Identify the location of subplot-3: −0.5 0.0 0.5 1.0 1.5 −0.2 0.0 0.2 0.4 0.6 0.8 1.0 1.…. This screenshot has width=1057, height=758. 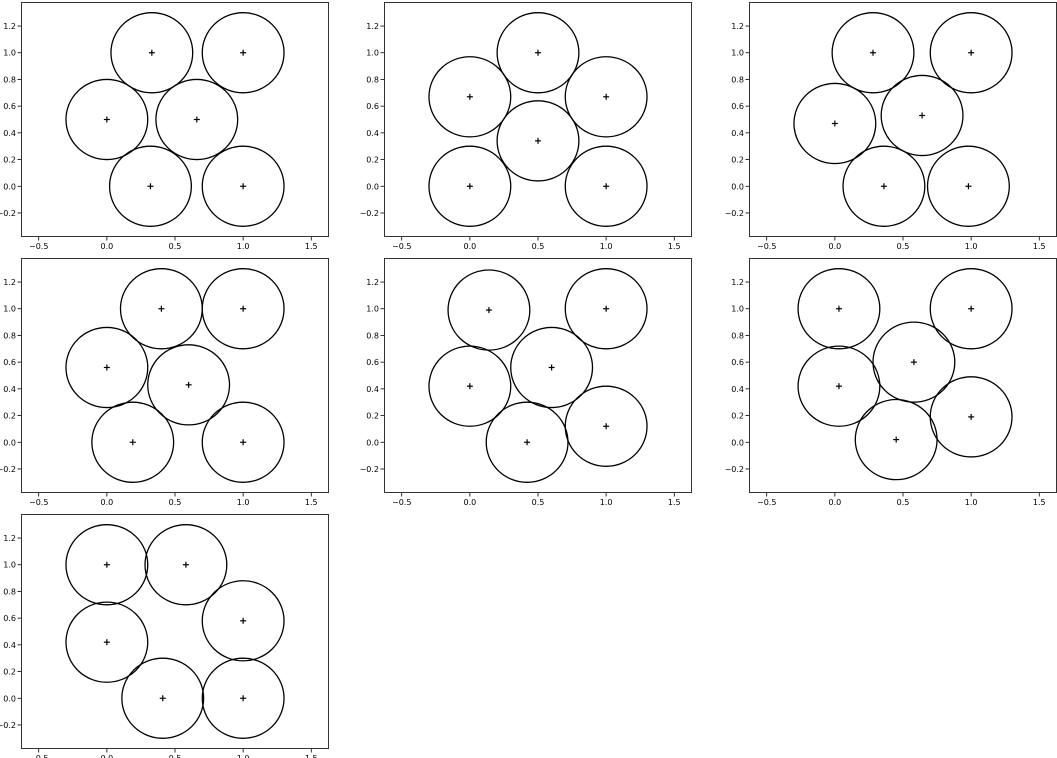
(891, 127).